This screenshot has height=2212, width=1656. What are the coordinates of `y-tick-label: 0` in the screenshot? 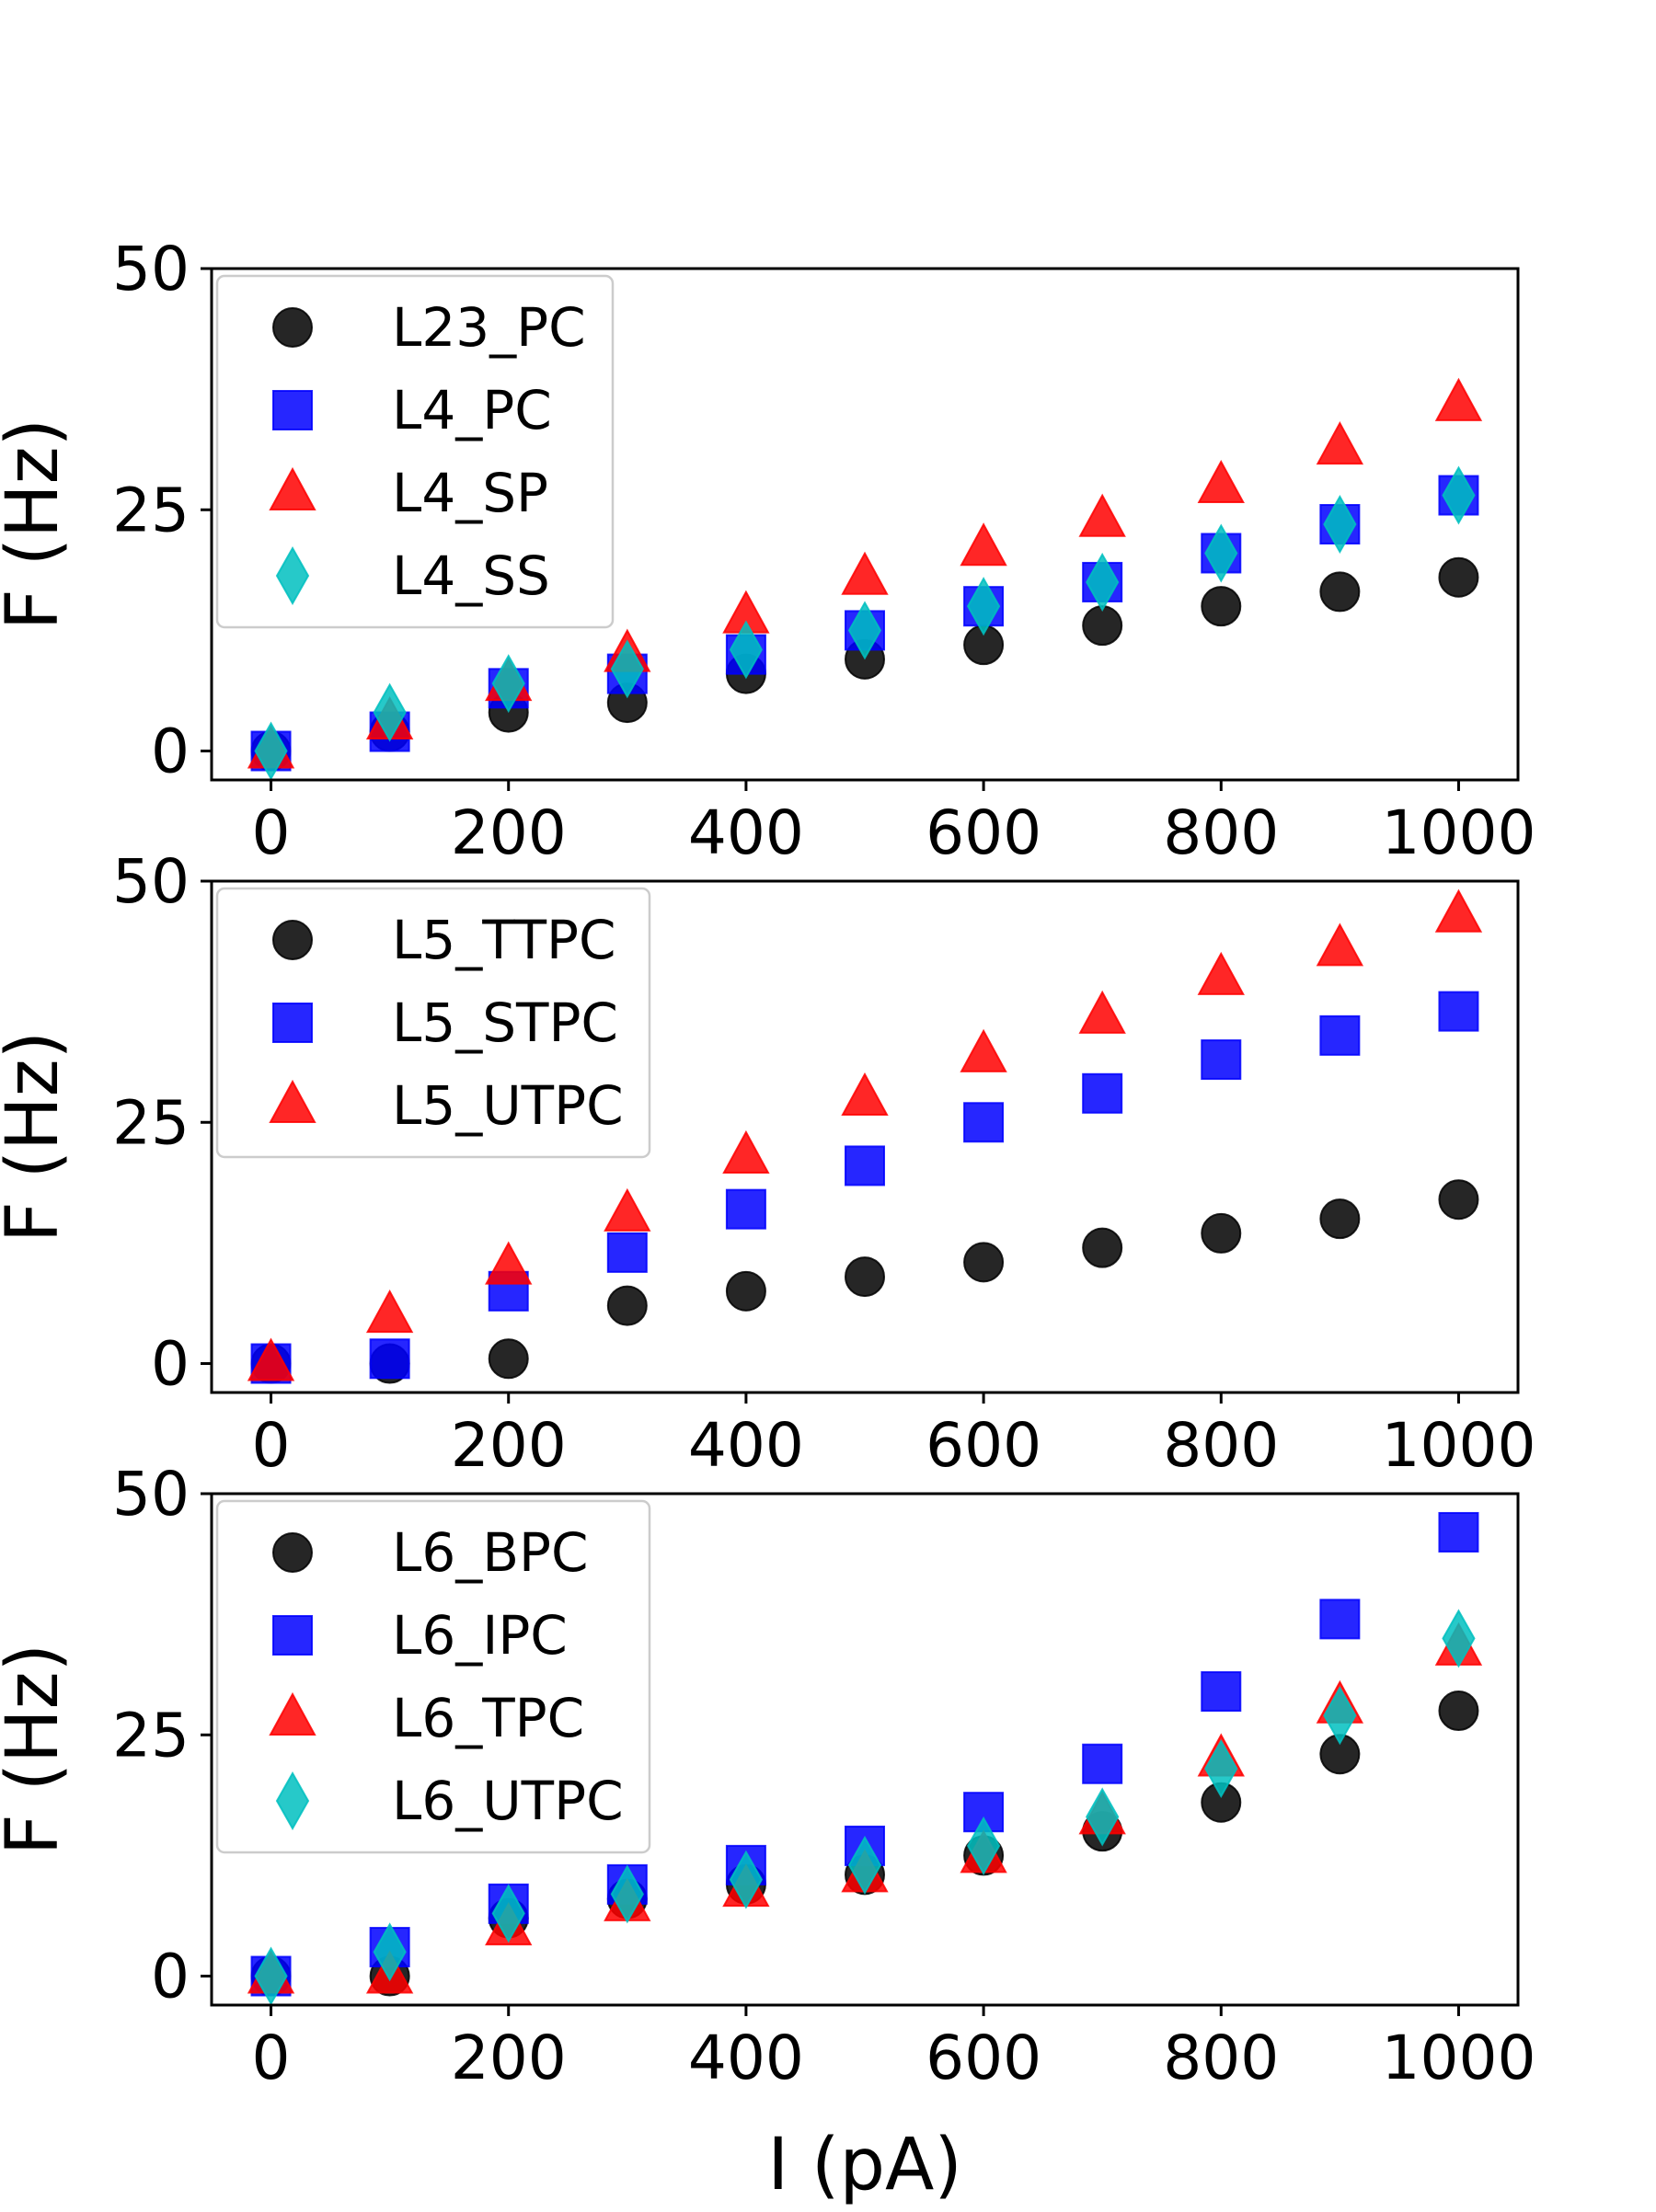 It's located at (170, 1977).